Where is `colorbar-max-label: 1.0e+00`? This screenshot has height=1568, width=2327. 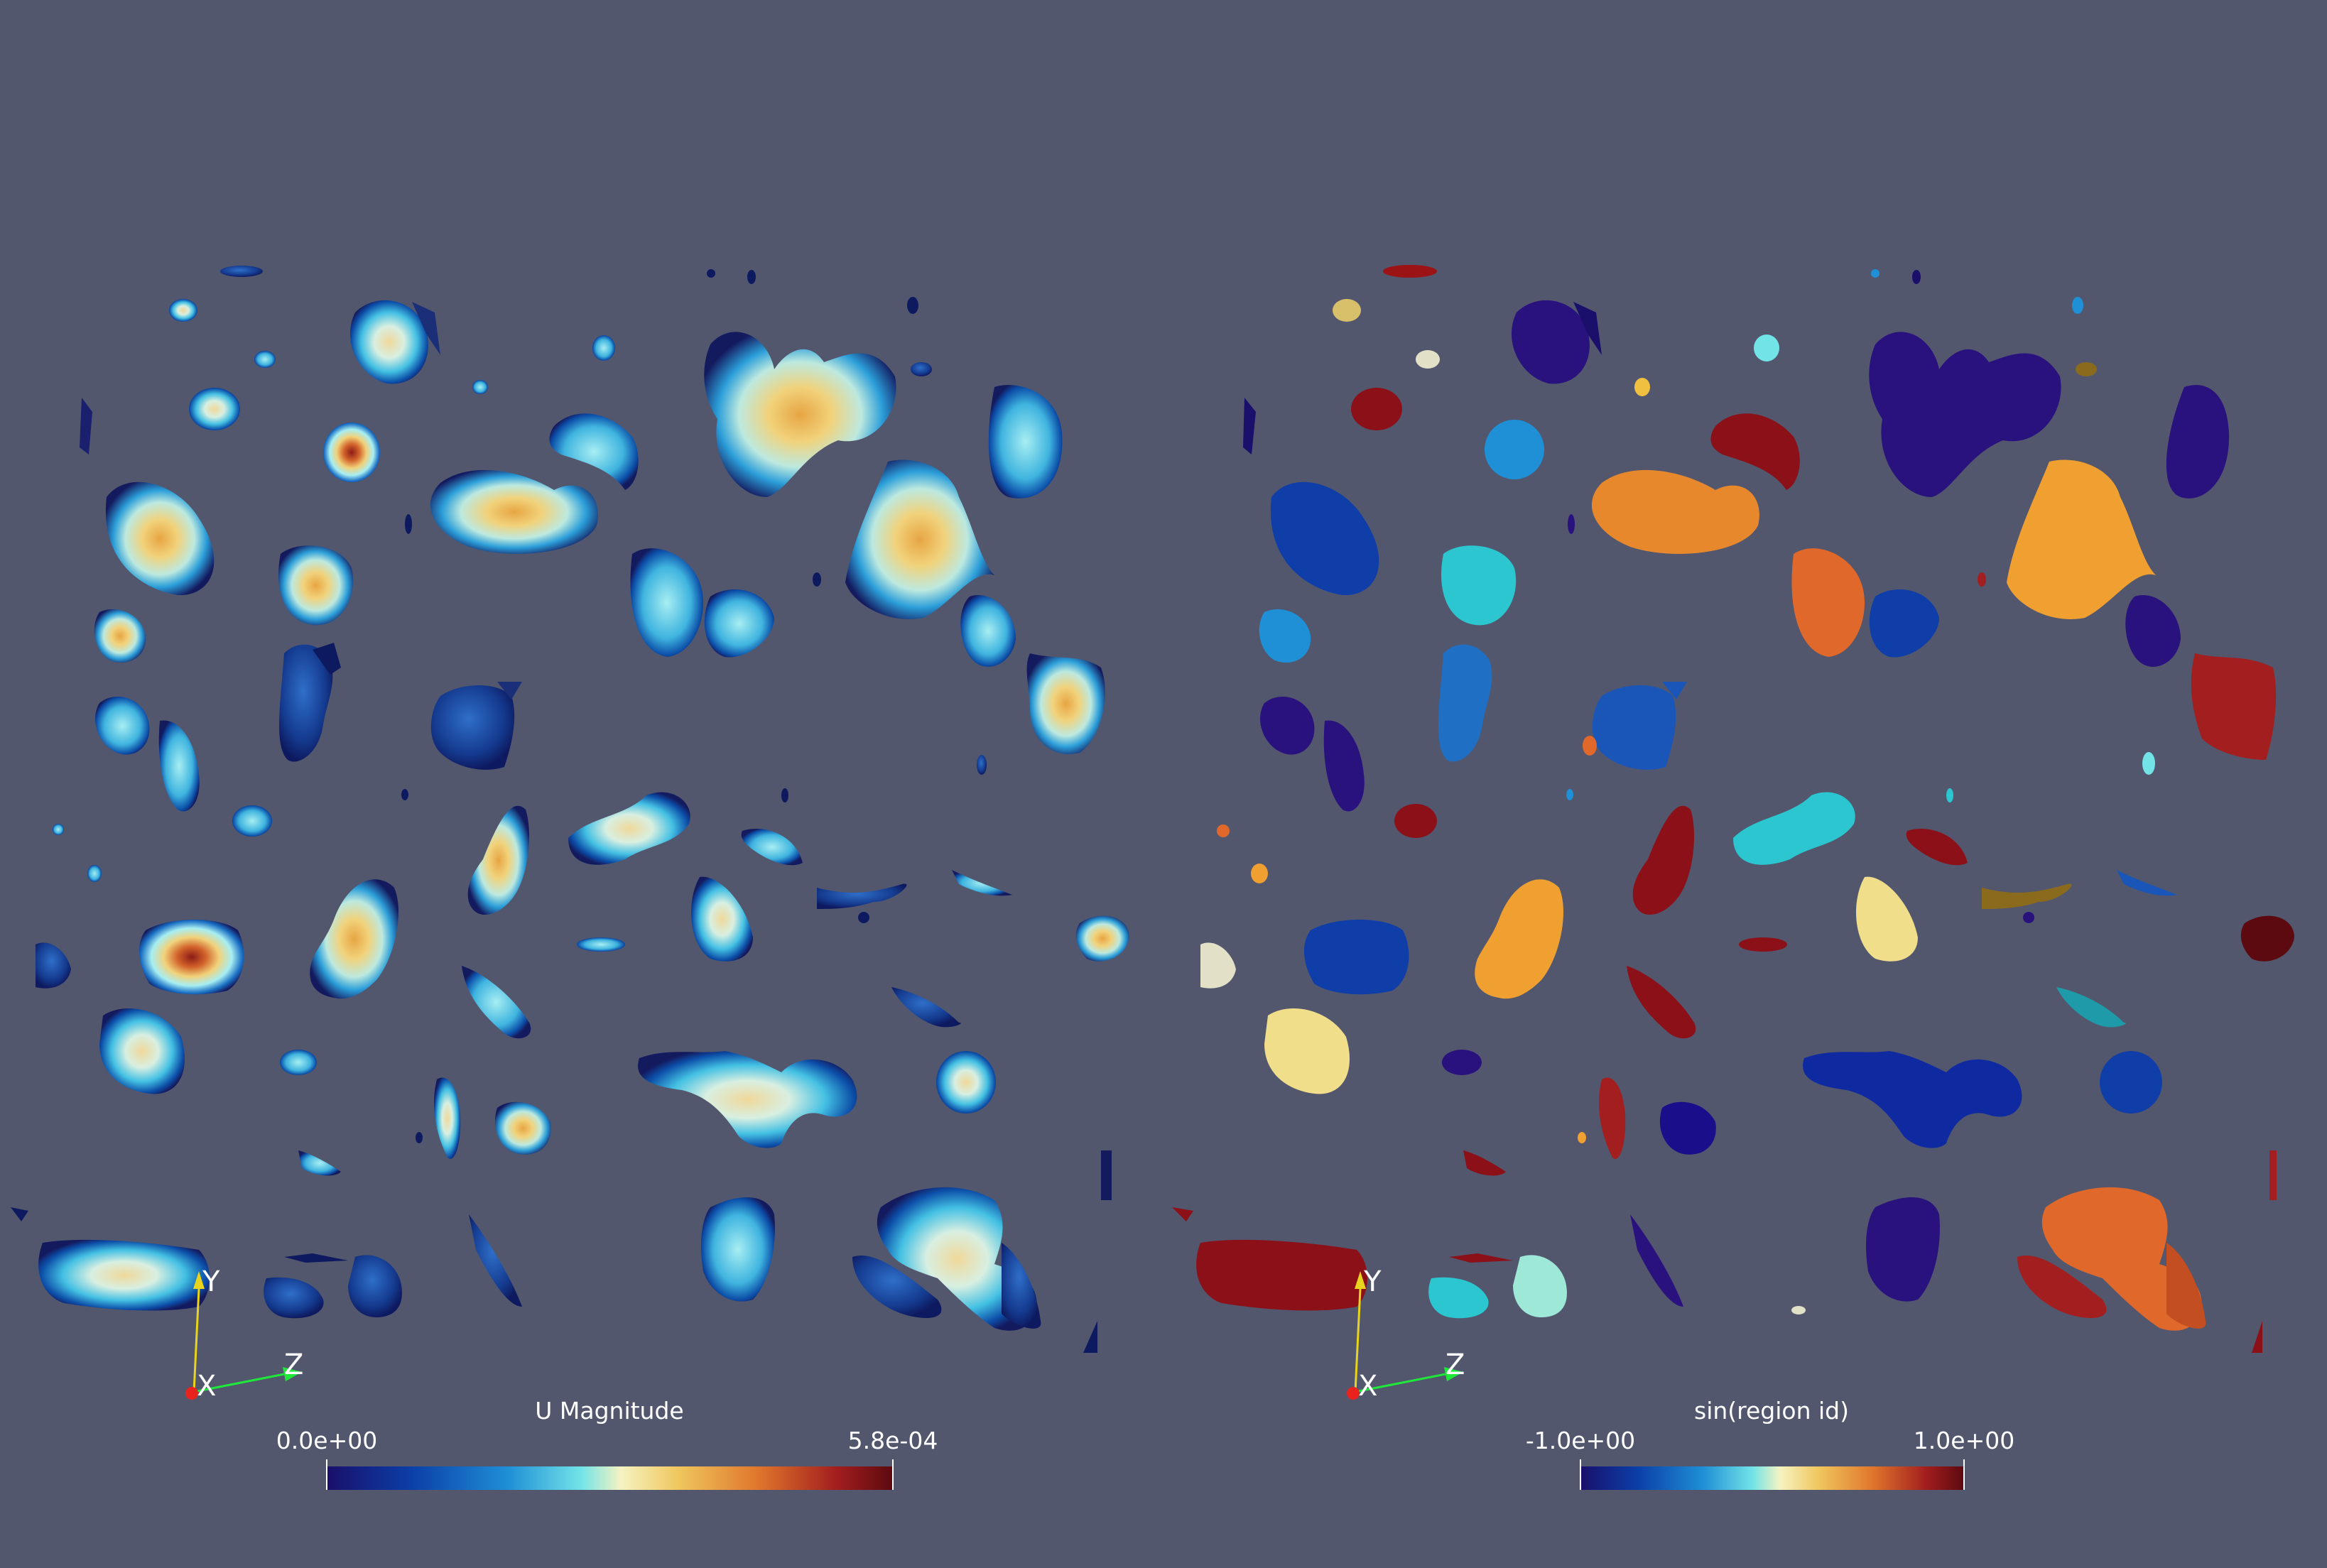
colorbar-max-label: 1.0e+00 is located at coordinates (1964, 1440).